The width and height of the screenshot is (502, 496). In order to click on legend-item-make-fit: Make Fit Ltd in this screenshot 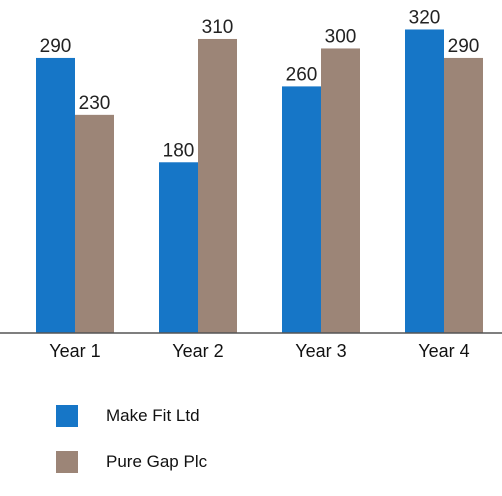, I will do `click(131, 416)`.